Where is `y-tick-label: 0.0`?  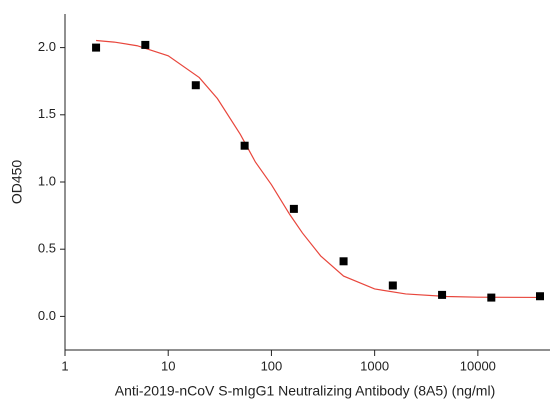 y-tick-label: 0.0 is located at coordinates (47, 315).